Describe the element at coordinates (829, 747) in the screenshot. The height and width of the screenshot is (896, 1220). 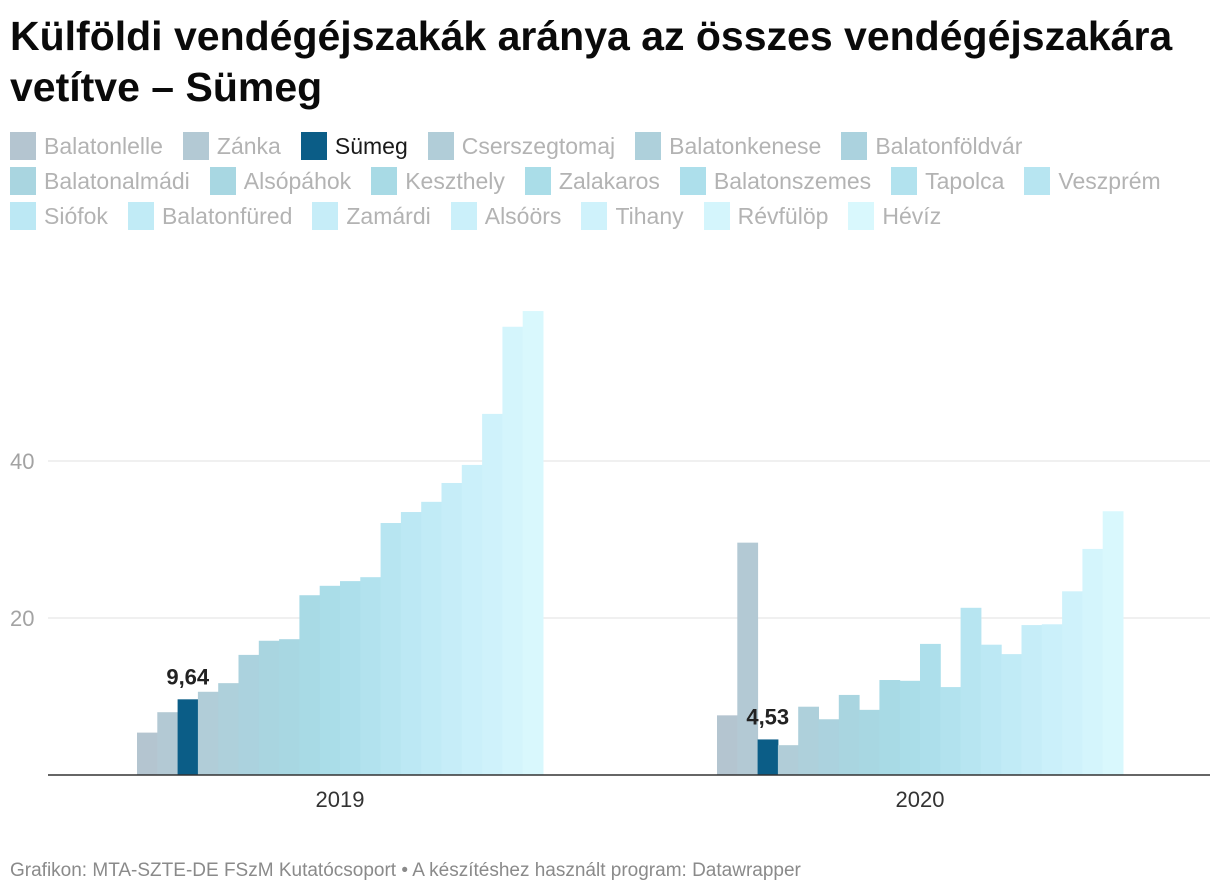
I see `bar-2020-balatonfoldvar` at that location.